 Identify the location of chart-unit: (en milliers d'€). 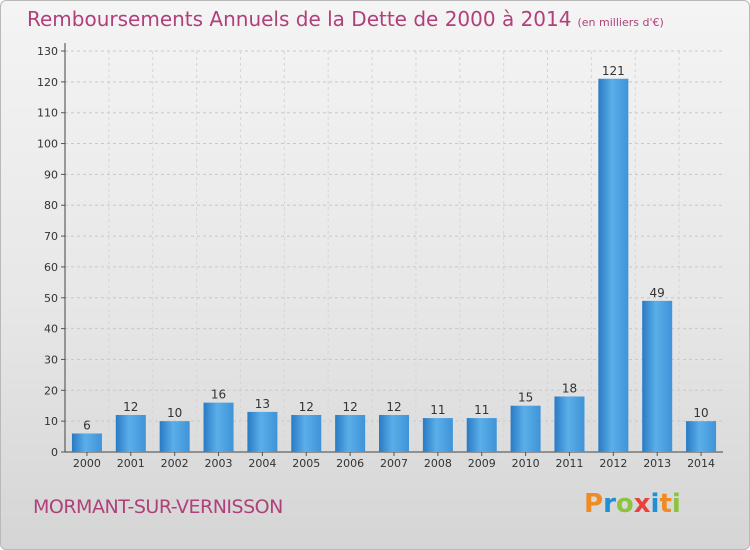
(620, 22).